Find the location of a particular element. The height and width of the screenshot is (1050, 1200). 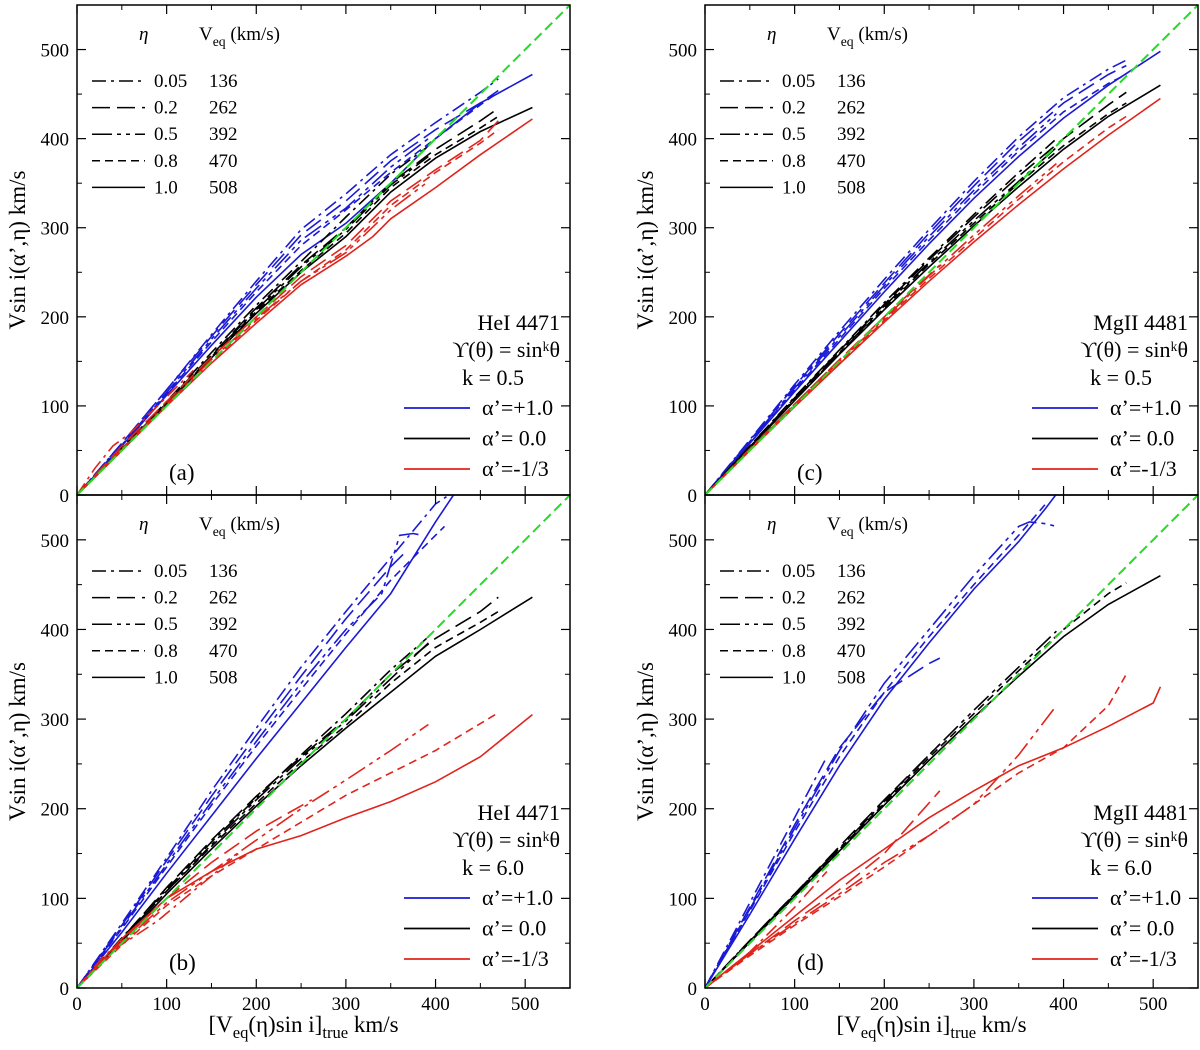

k-label: k = 0.5 is located at coordinates (1121, 377).